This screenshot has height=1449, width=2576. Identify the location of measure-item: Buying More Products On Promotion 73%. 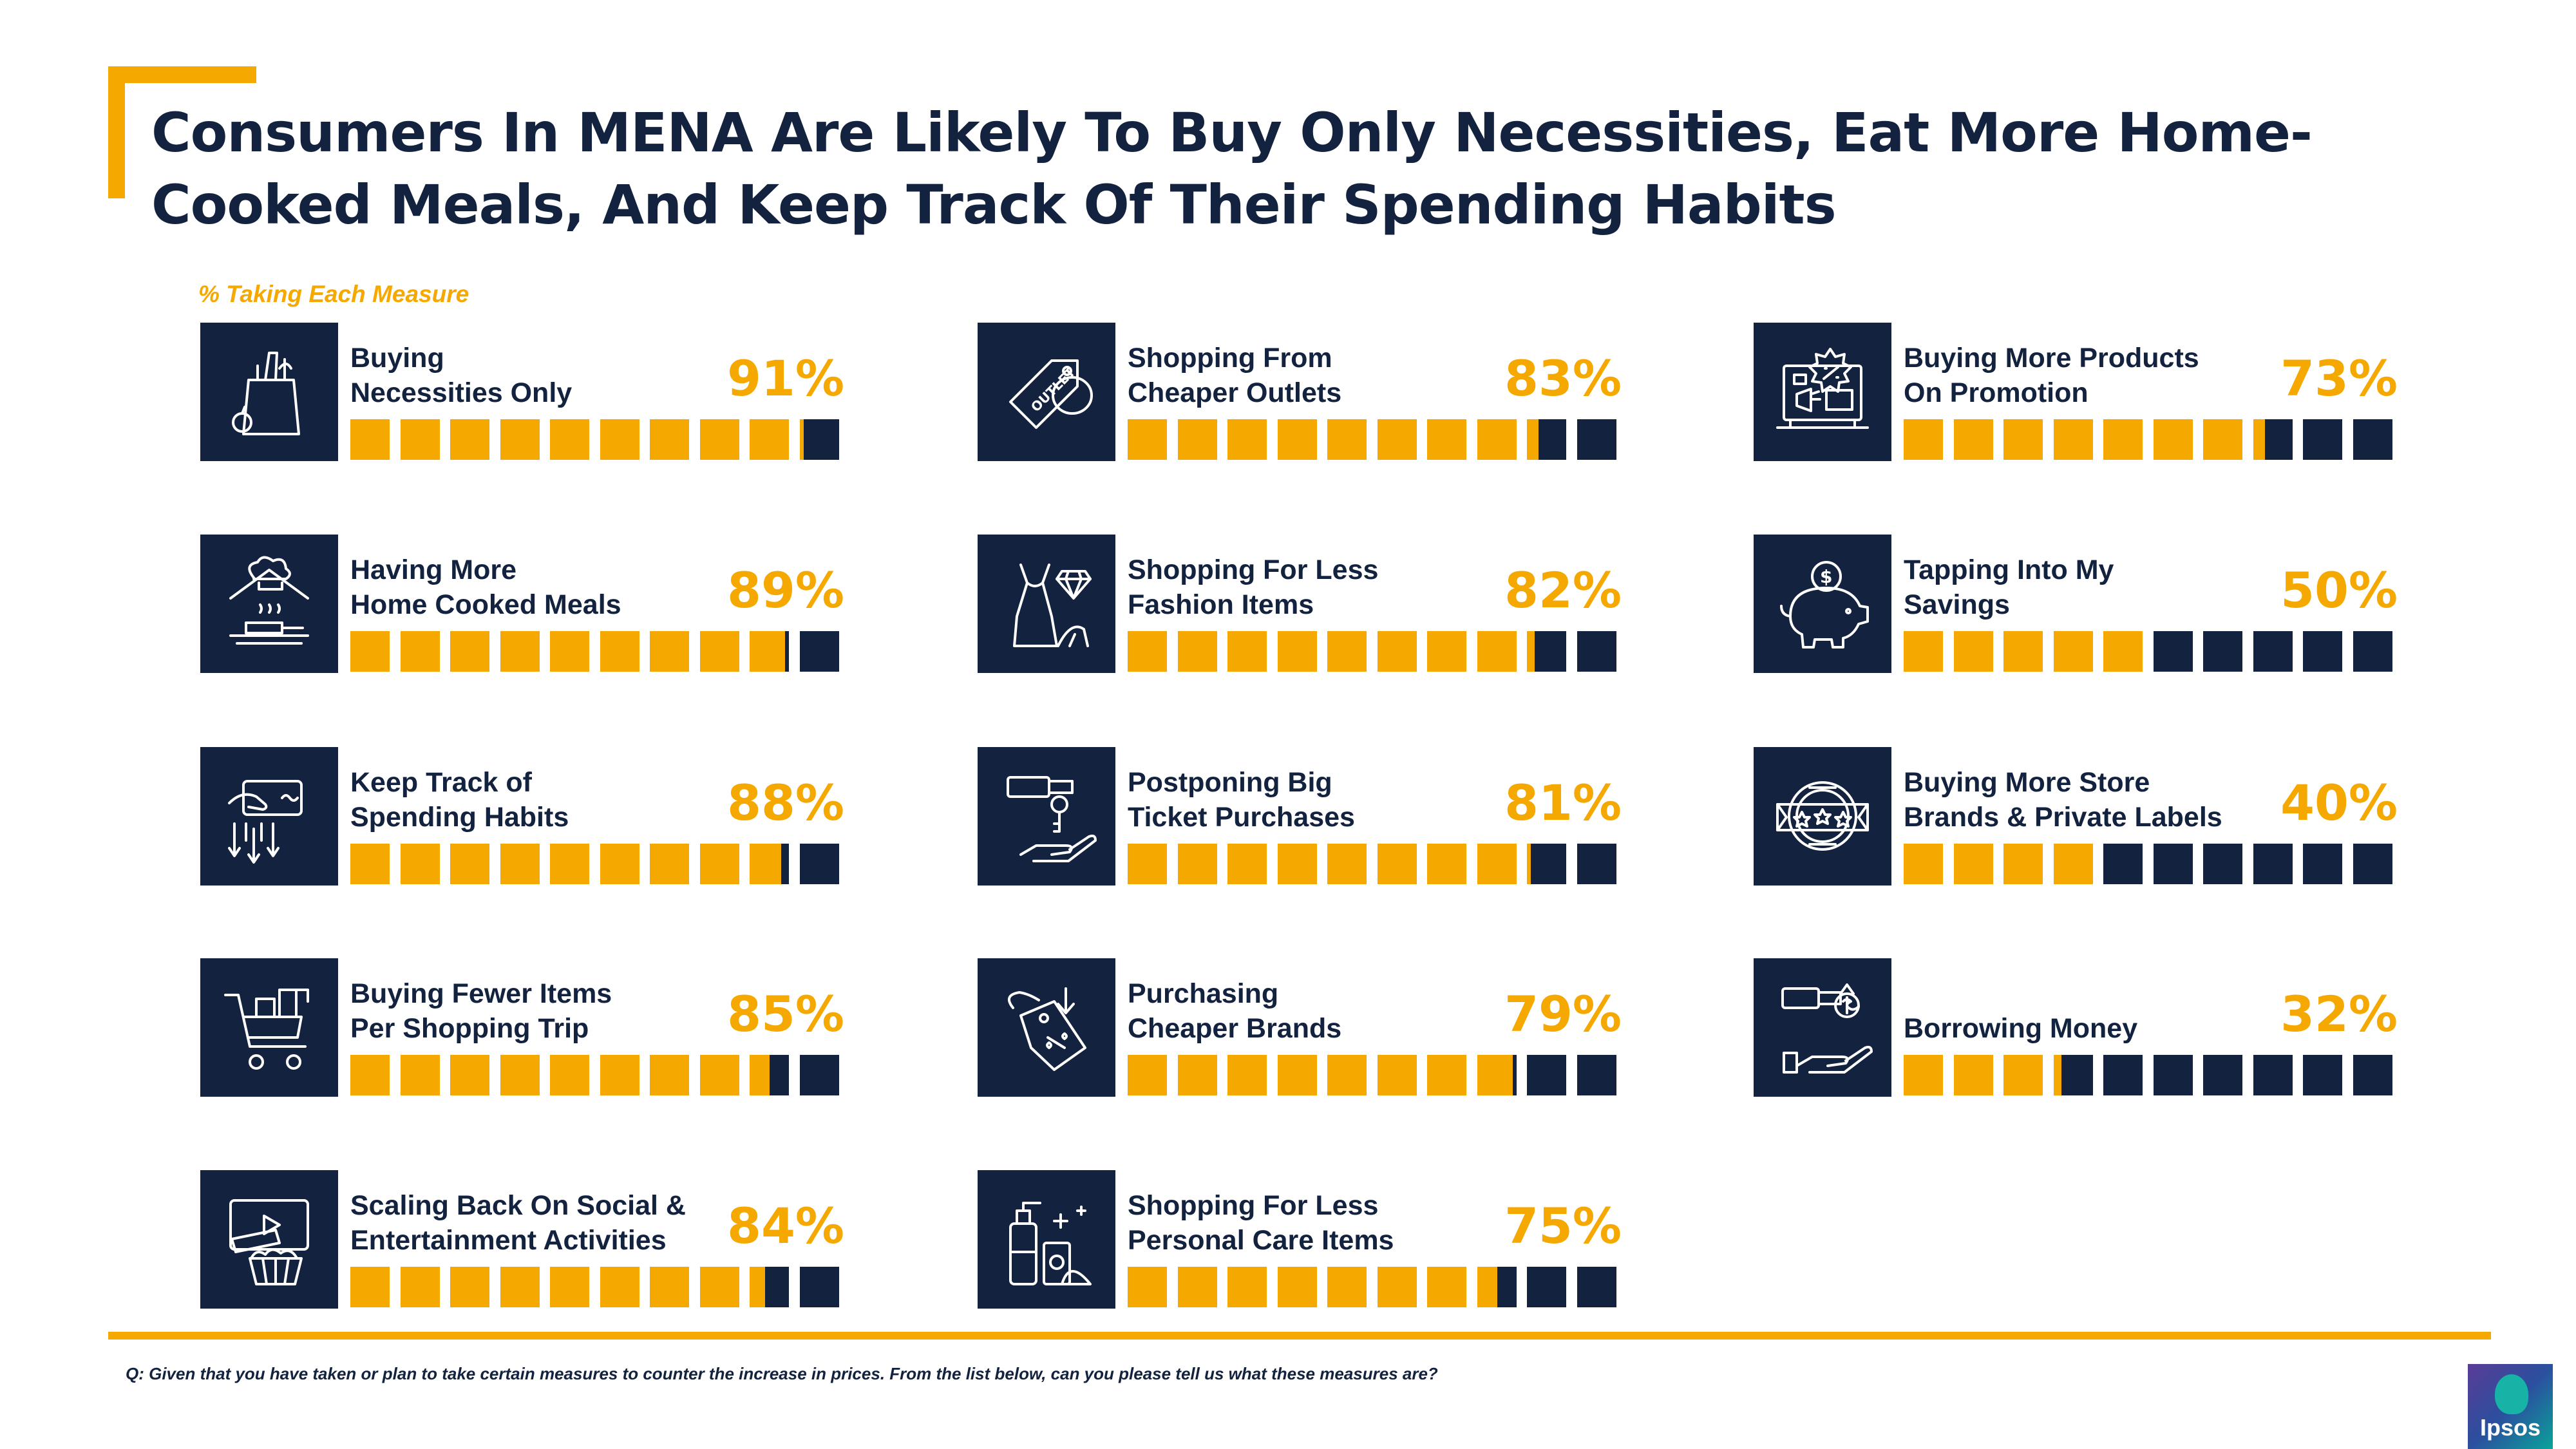
(2076, 392).